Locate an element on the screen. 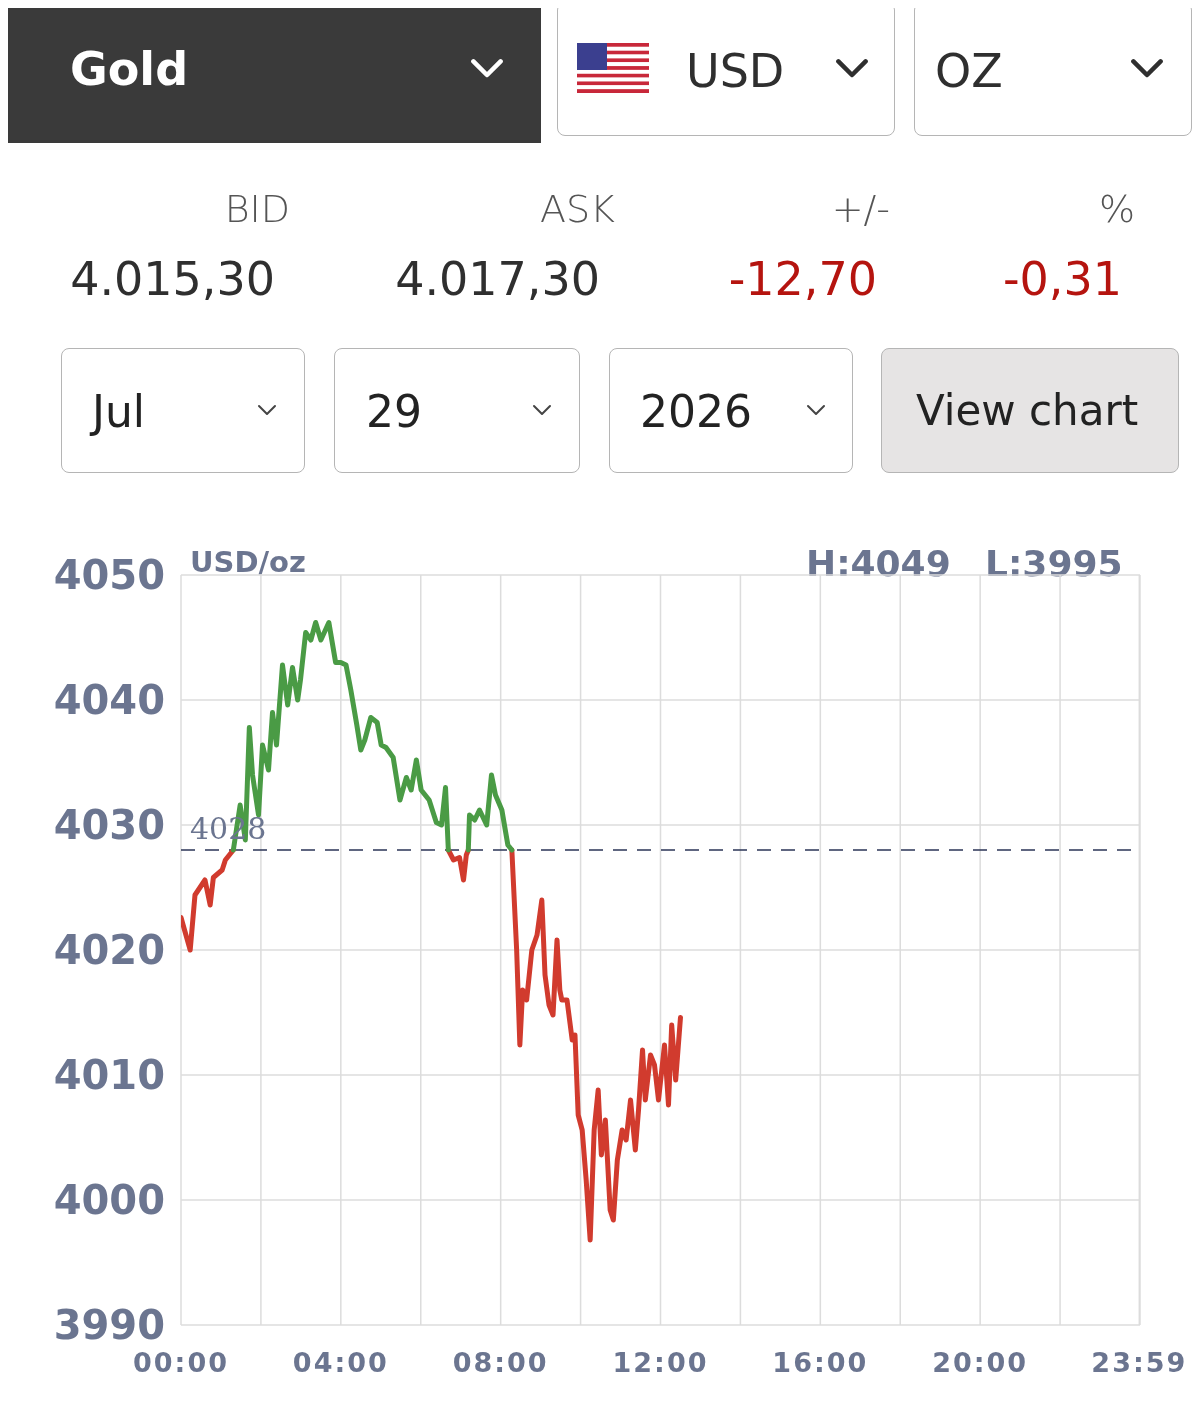 This screenshot has height=1421, width=1200. text: 2026 is located at coordinates (696, 411).